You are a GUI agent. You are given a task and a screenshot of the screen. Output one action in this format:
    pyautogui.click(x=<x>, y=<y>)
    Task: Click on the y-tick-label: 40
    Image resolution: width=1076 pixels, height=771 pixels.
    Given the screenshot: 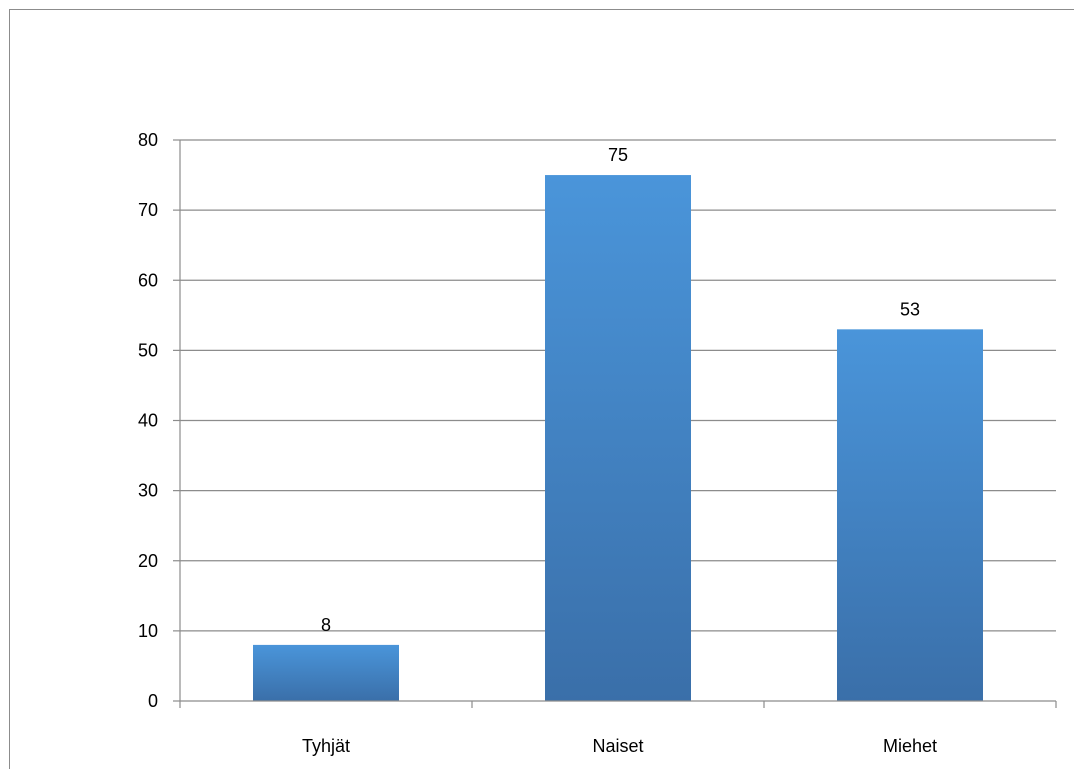 What is the action you would take?
    pyautogui.click(x=148, y=421)
    